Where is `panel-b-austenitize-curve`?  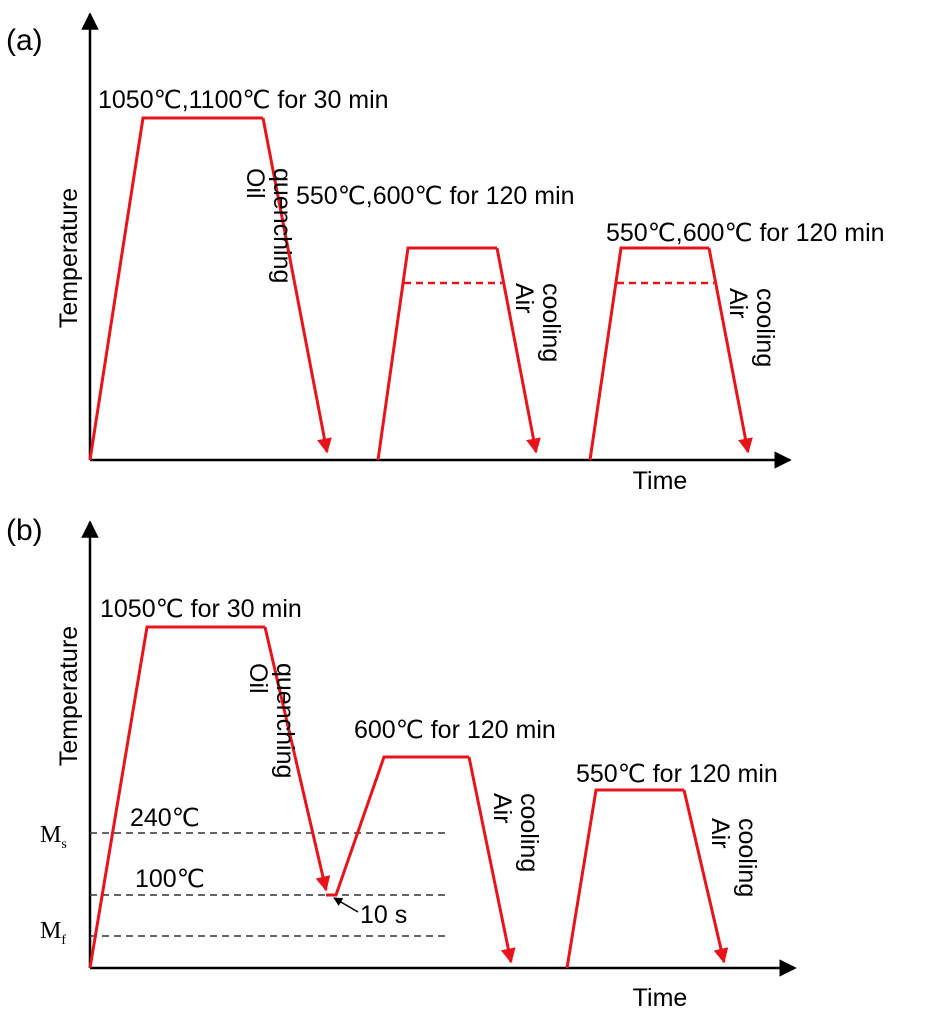 panel-b-austenitize-curve is located at coordinates (176, 797).